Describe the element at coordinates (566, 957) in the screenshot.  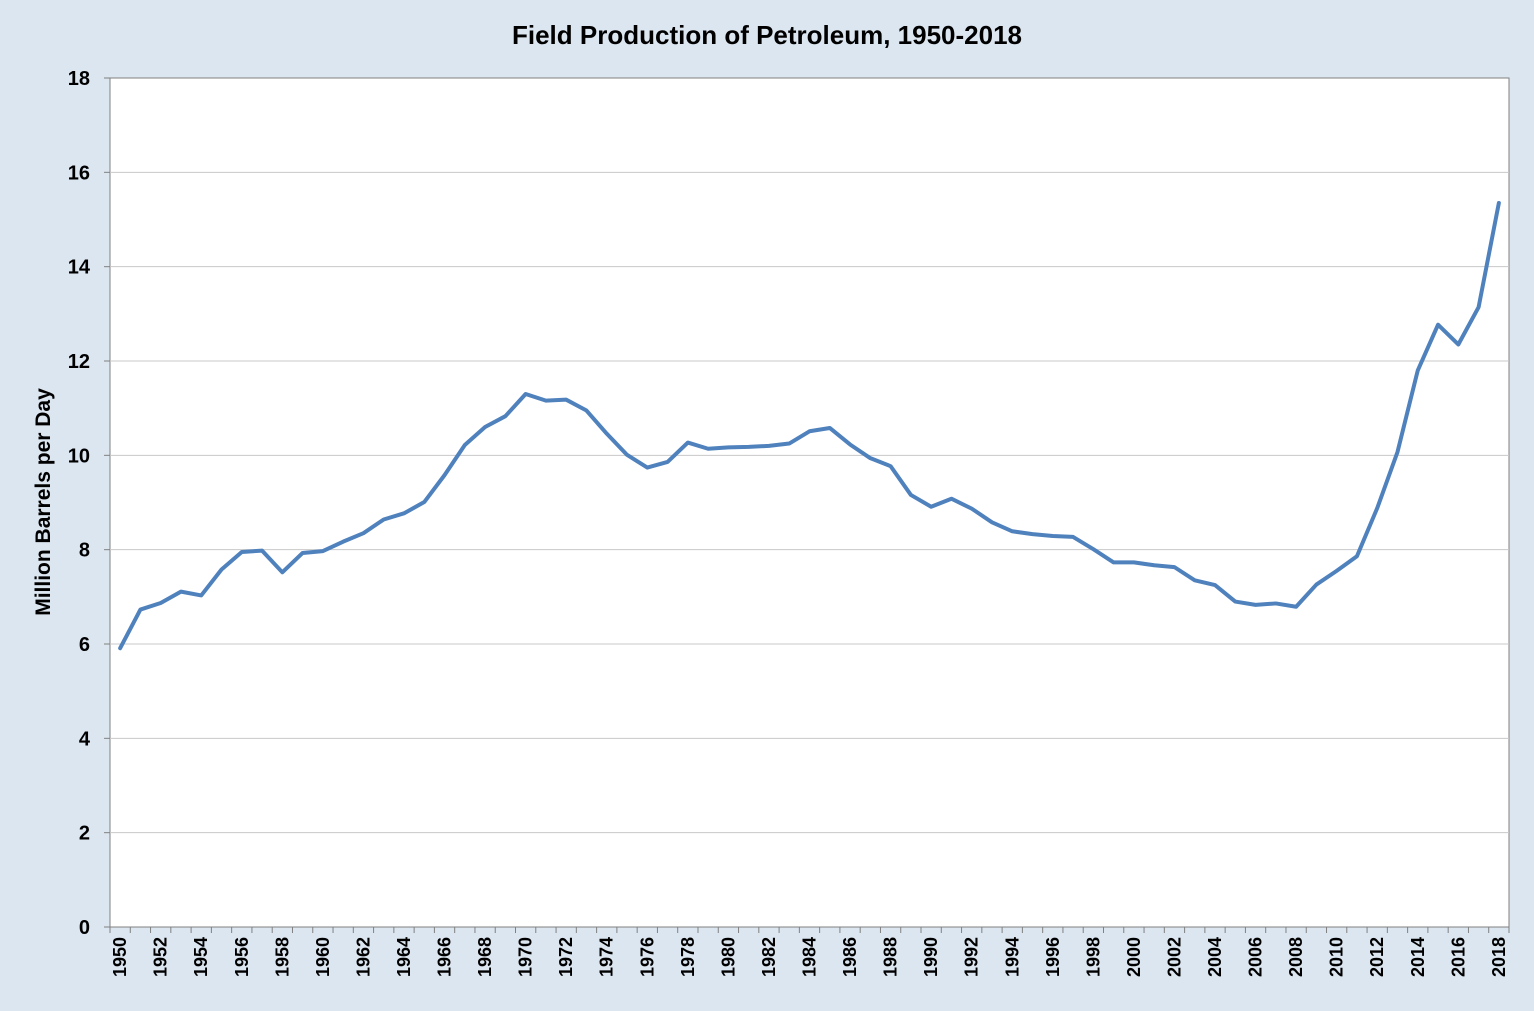
I see `x-tick-label: 1972` at that location.